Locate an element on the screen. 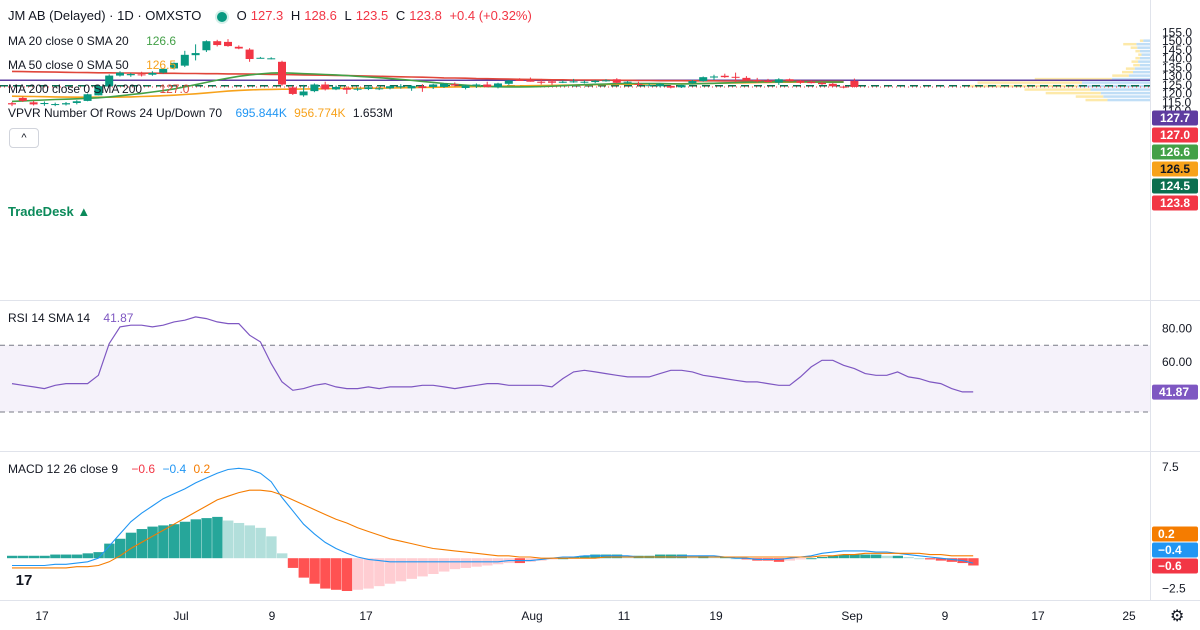 The width and height of the screenshot is (1200, 630). price-label-text: 126.5 is located at coordinates (1175, 169).